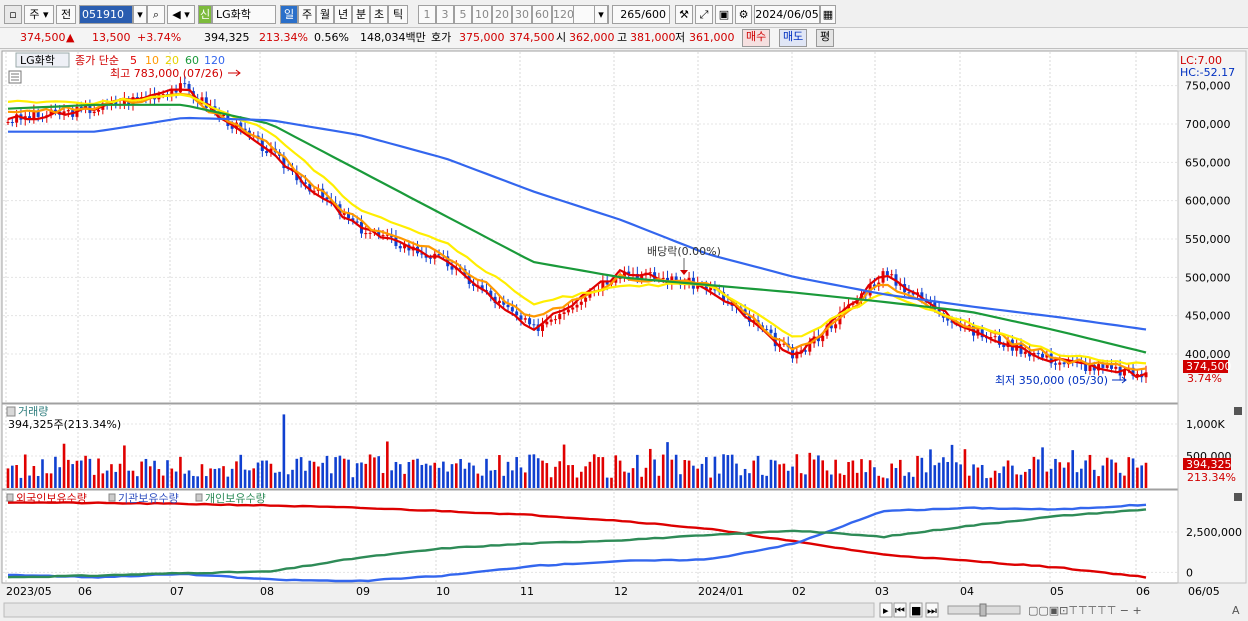 This screenshot has height=621, width=1248. What do you see at coordinates (756, 38) in the screenshot?
I see `buy-button: 매수` at bounding box center [756, 38].